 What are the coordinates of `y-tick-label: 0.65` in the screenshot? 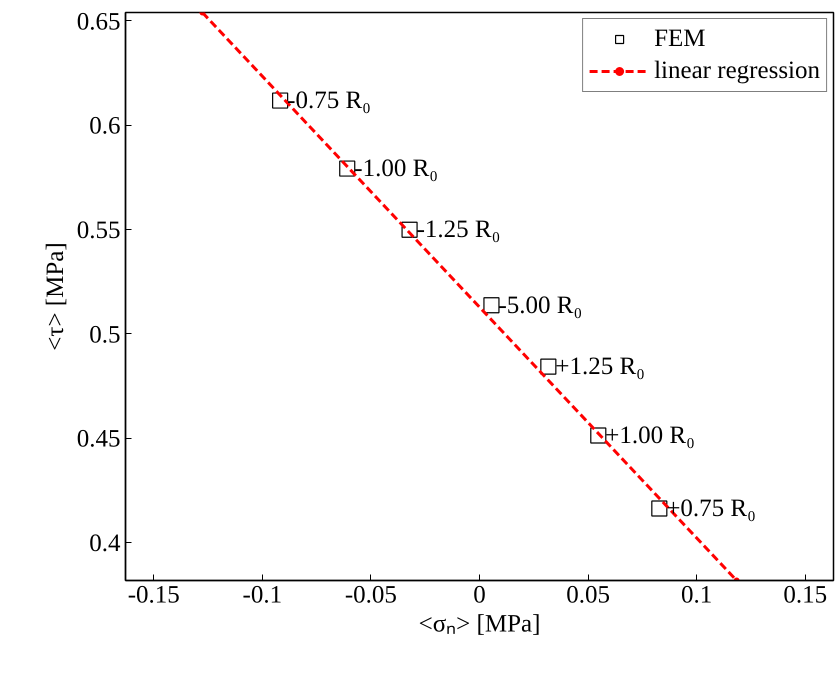 It's located at (98, 22).